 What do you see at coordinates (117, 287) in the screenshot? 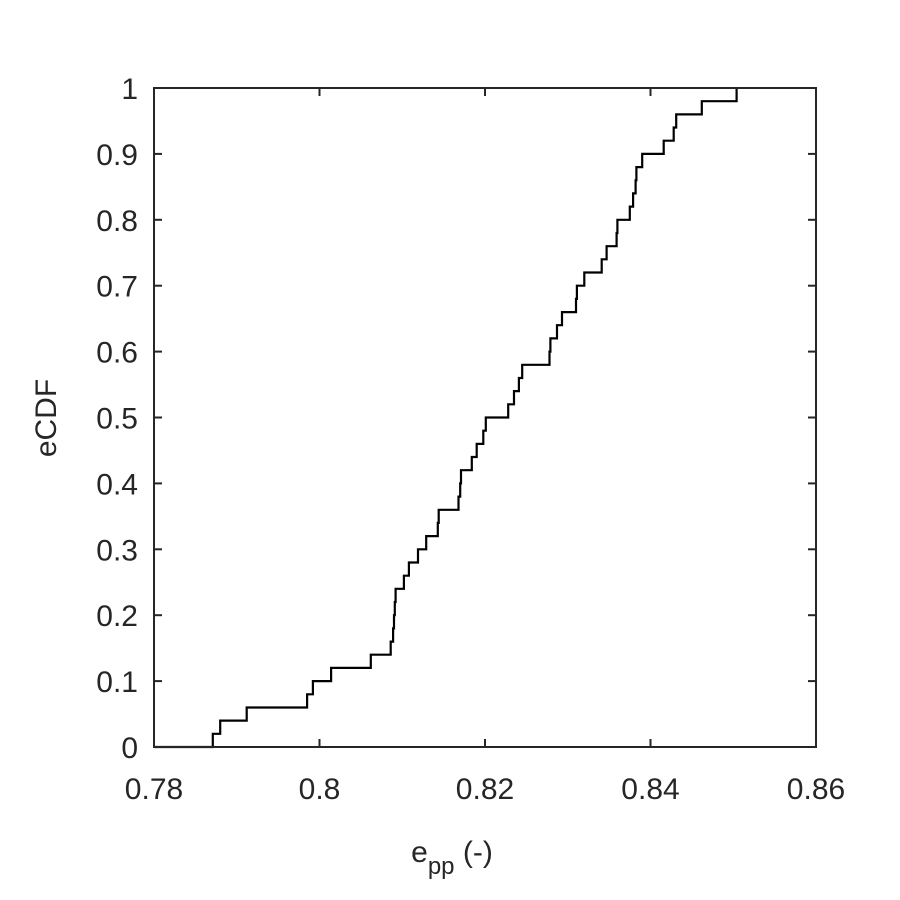
I see `y-tick-label: 0.7` at bounding box center [117, 287].